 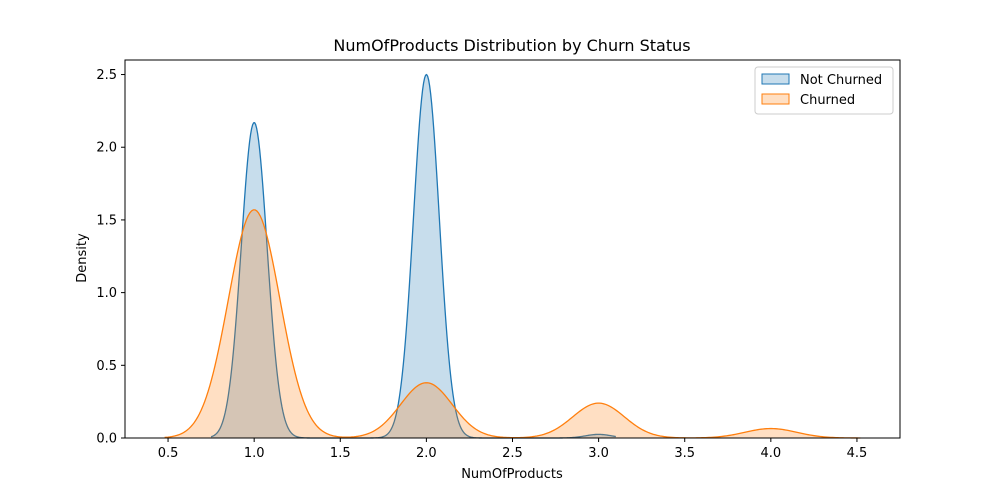 What do you see at coordinates (254, 453) in the screenshot?
I see `x-tick-label: 1.0` at bounding box center [254, 453].